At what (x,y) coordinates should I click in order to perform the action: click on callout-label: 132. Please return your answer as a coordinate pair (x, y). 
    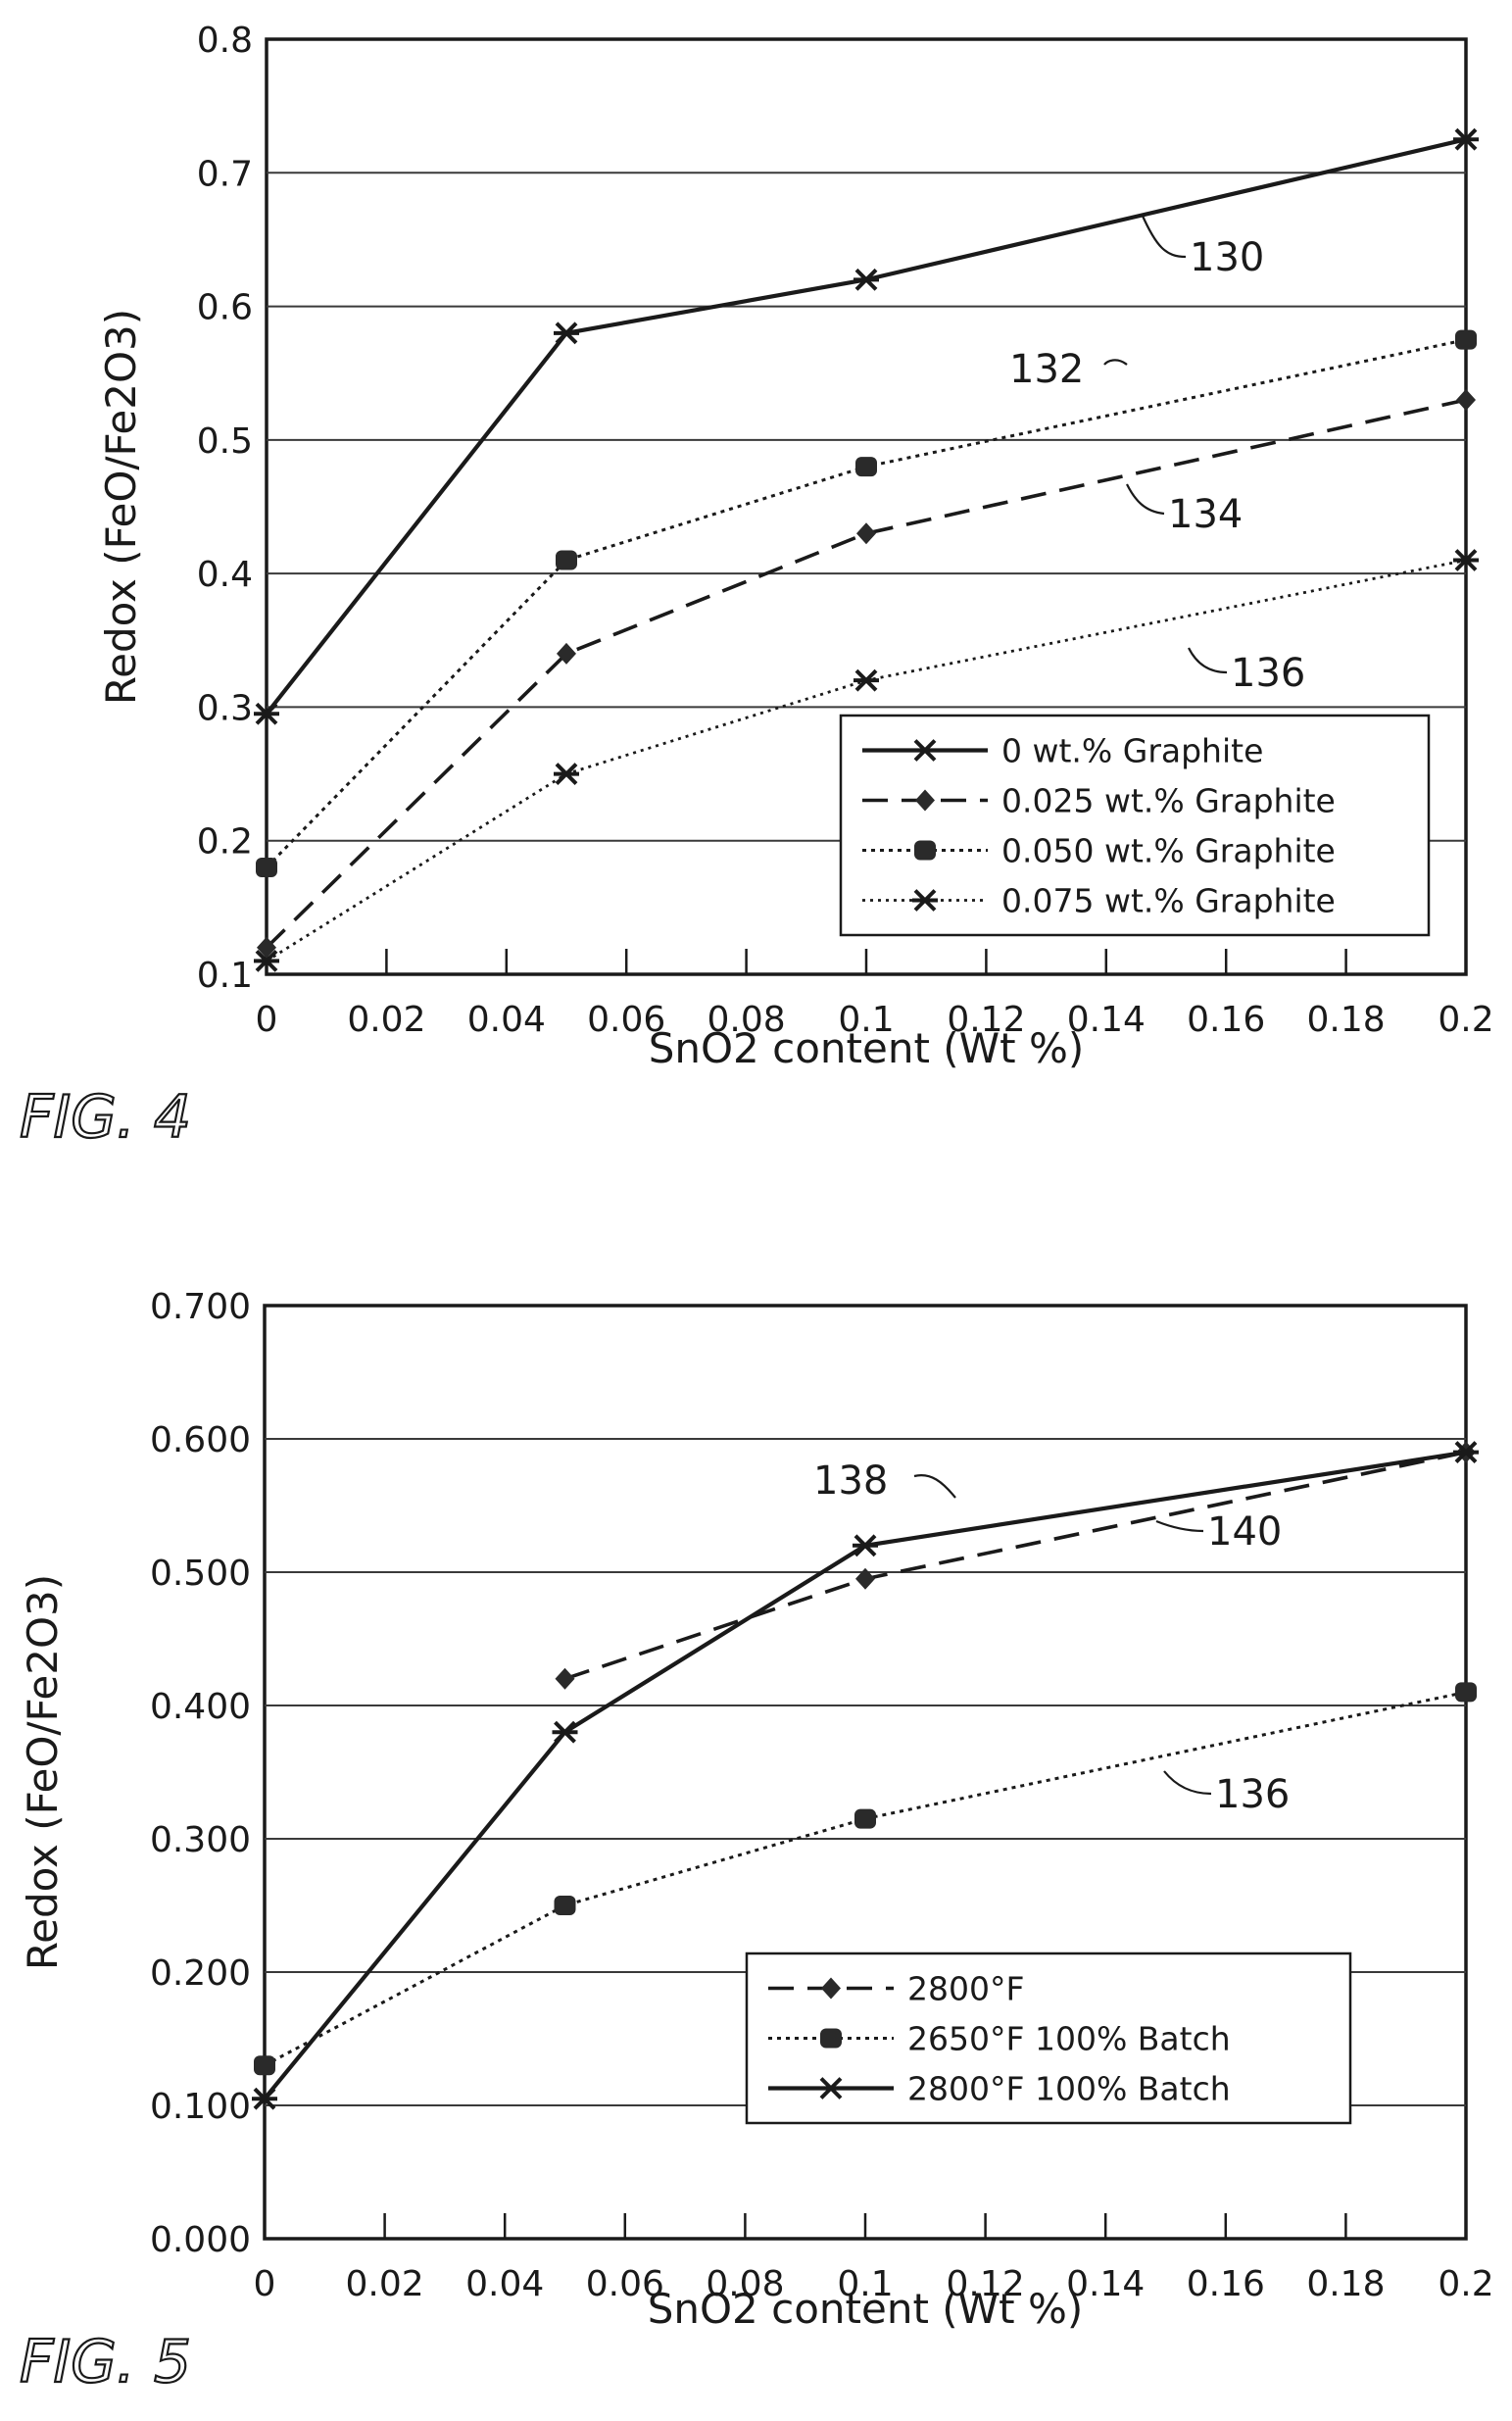
    Looking at the image, I should click on (1047, 370).